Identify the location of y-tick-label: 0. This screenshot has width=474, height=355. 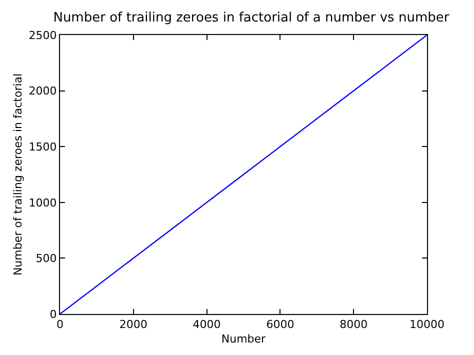
(53, 314).